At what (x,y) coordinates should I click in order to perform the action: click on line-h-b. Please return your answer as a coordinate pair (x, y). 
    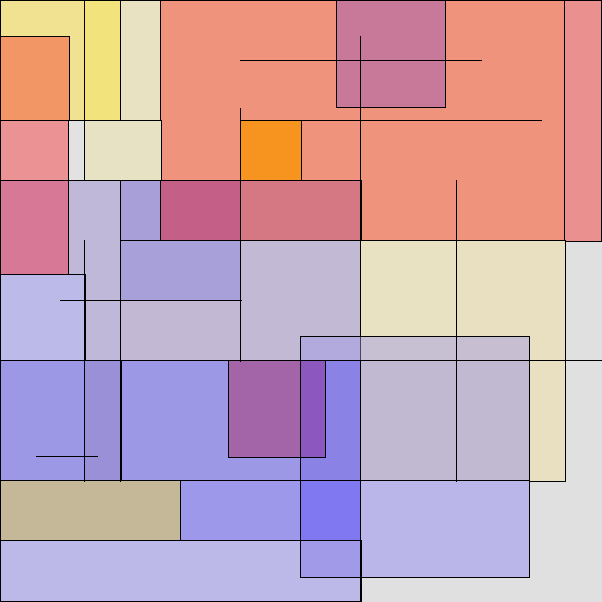
    Looking at the image, I should click on (151, 300).